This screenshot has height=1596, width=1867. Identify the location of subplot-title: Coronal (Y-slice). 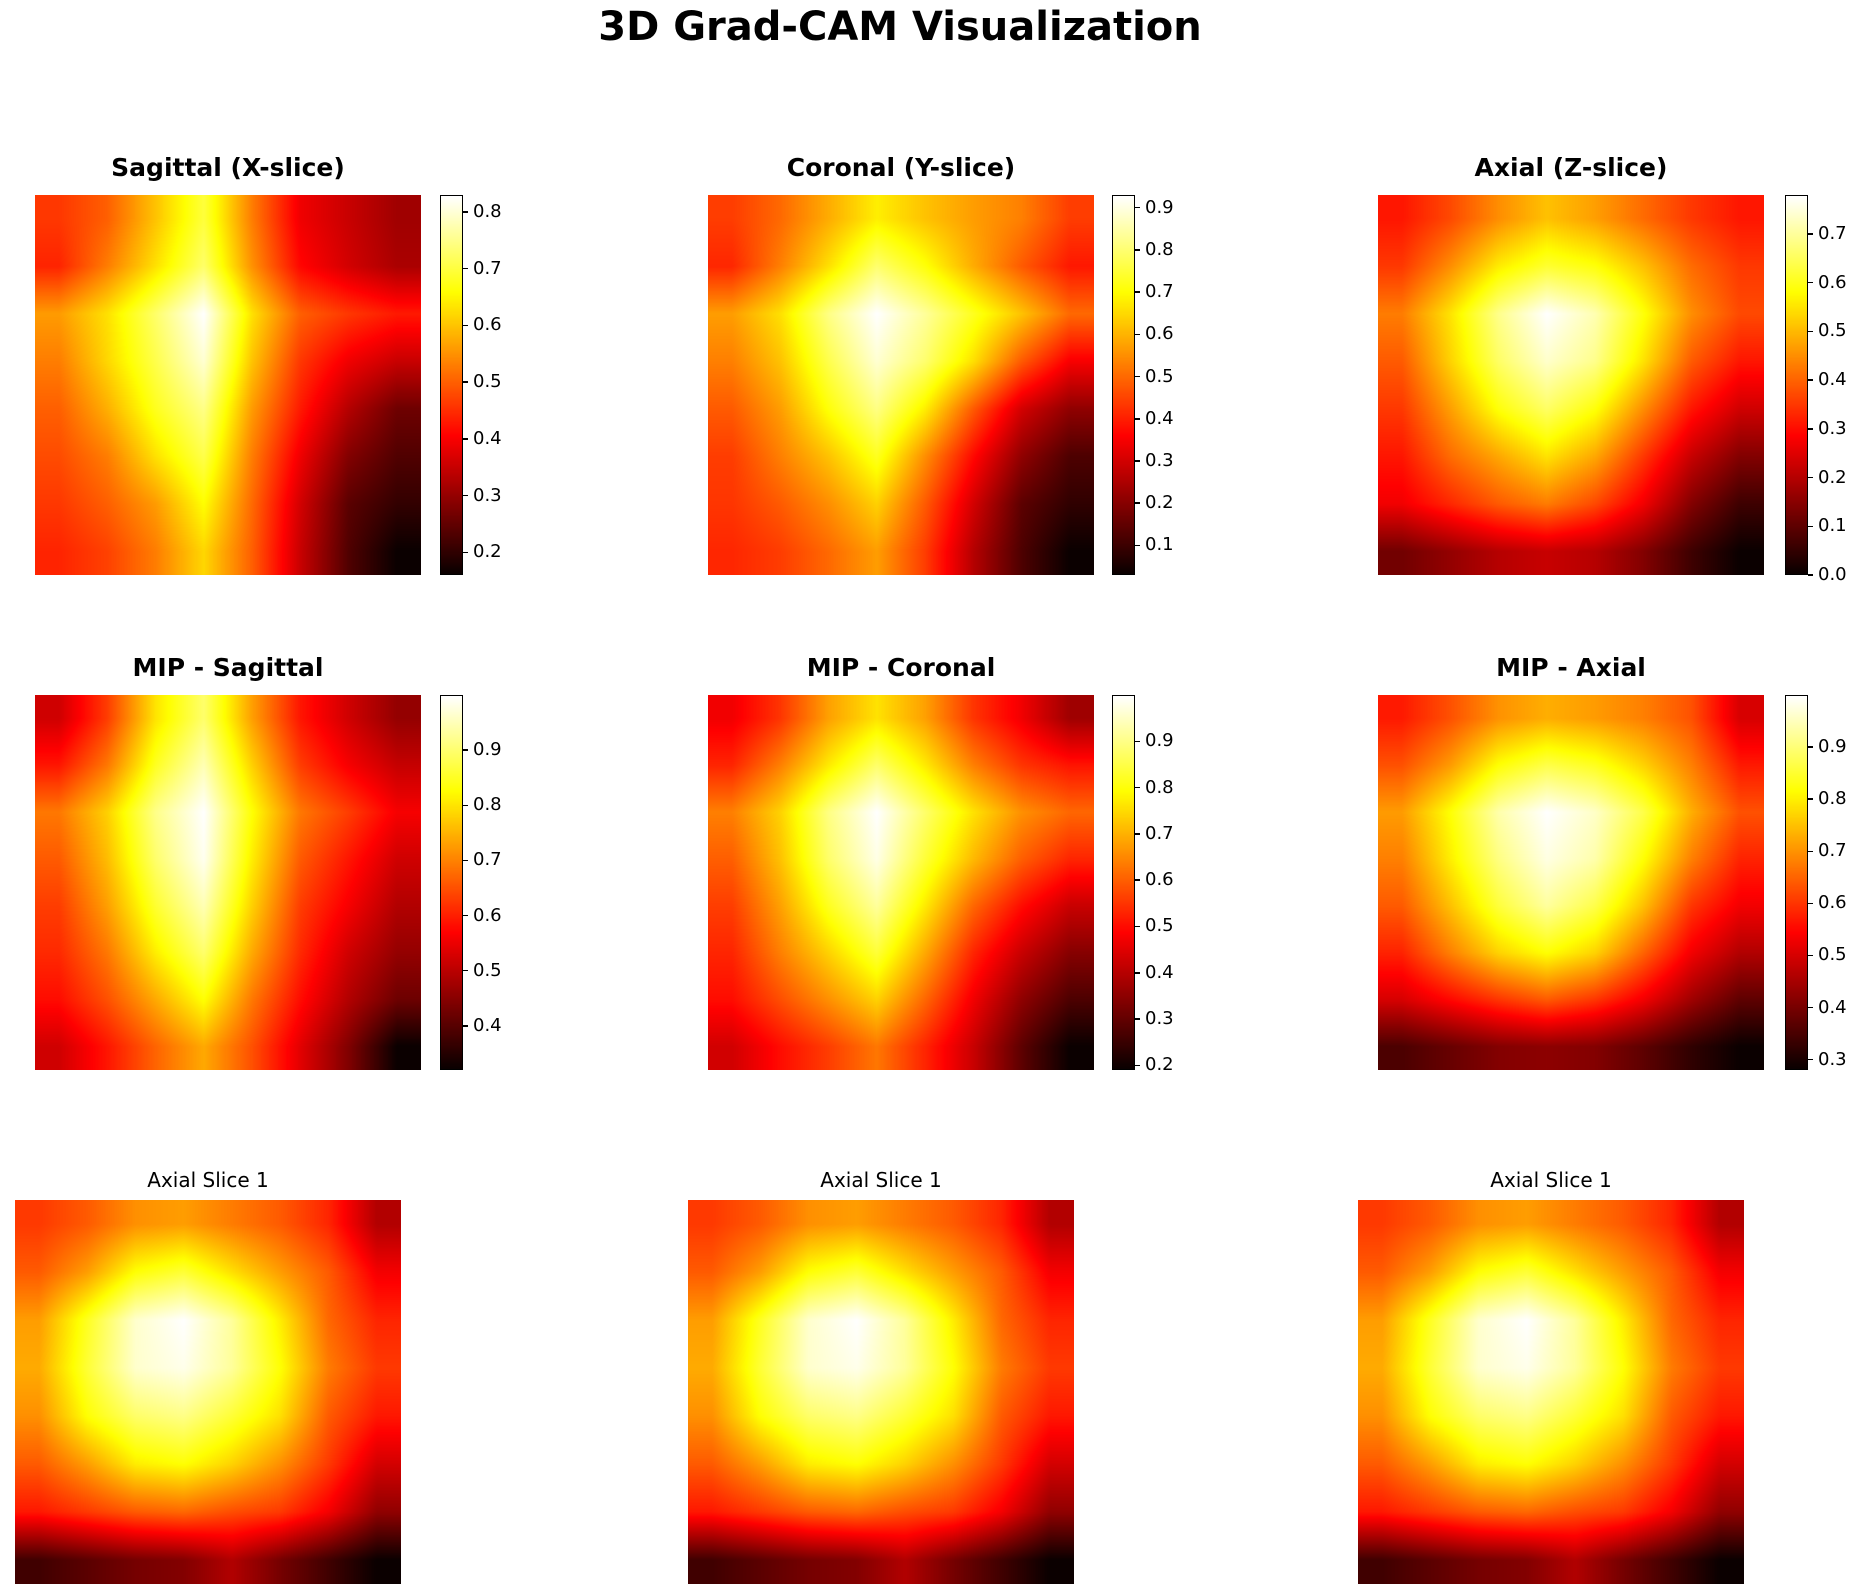
(901, 167).